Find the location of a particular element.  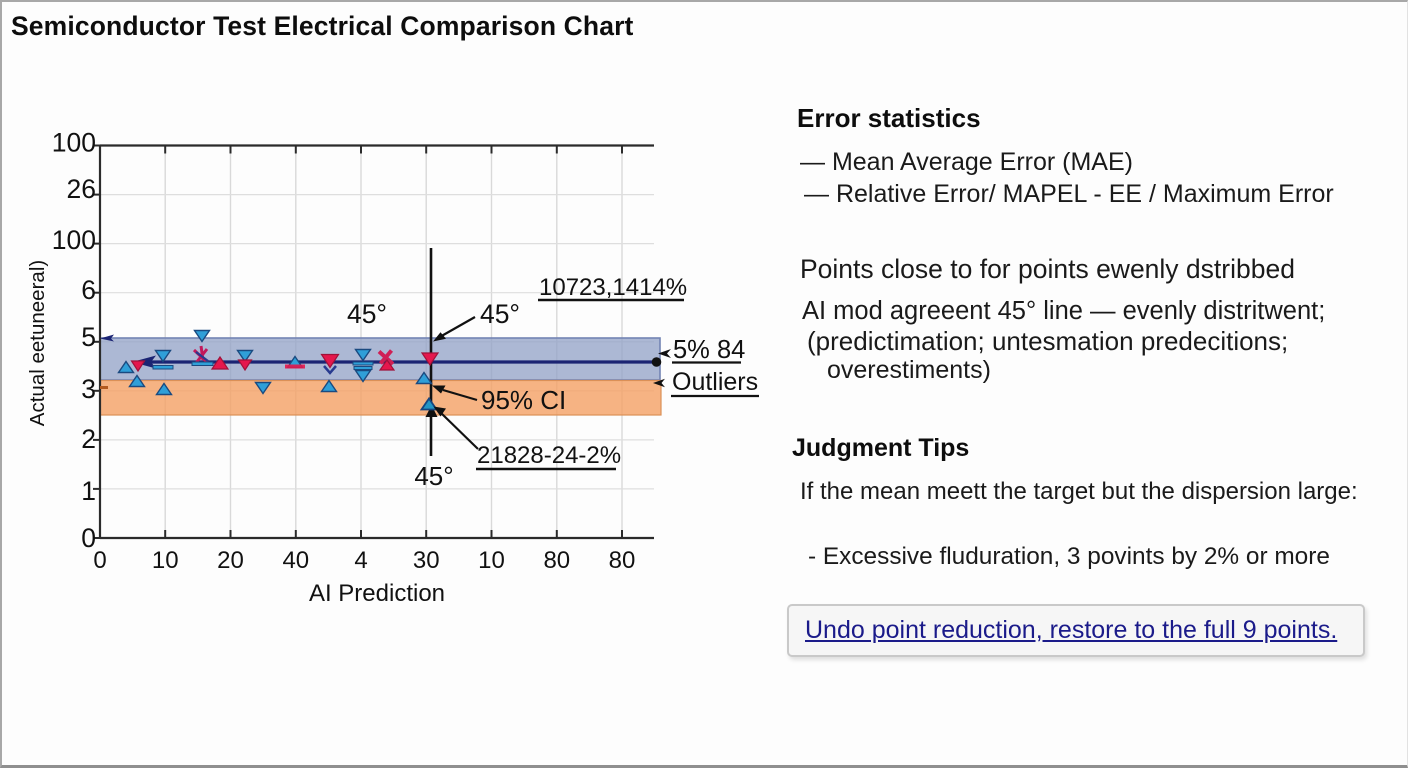

svg-text: 26 is located at coordinates (81, 189).